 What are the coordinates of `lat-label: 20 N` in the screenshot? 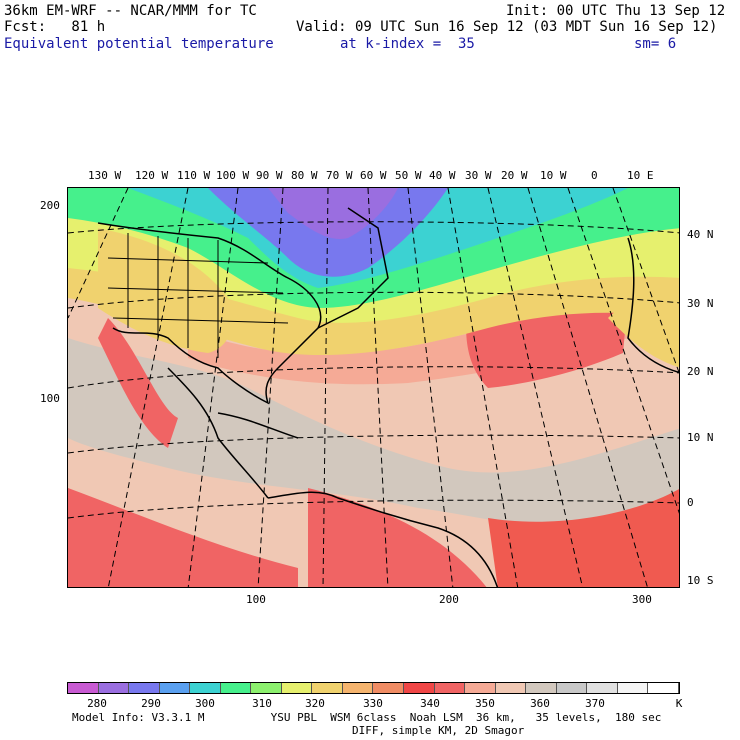 It's located at (700, 371).